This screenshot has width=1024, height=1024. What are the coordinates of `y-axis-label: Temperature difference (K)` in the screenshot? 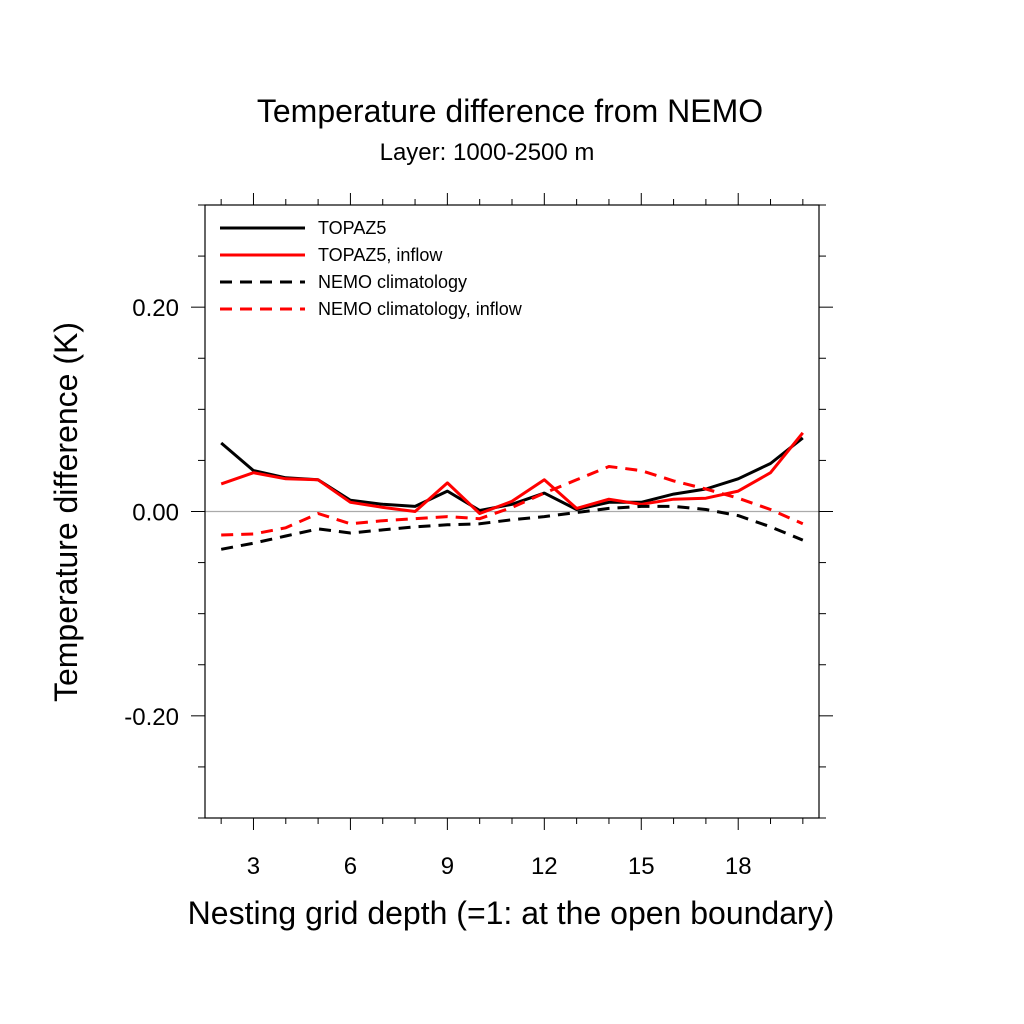 It's located at (66, 512).